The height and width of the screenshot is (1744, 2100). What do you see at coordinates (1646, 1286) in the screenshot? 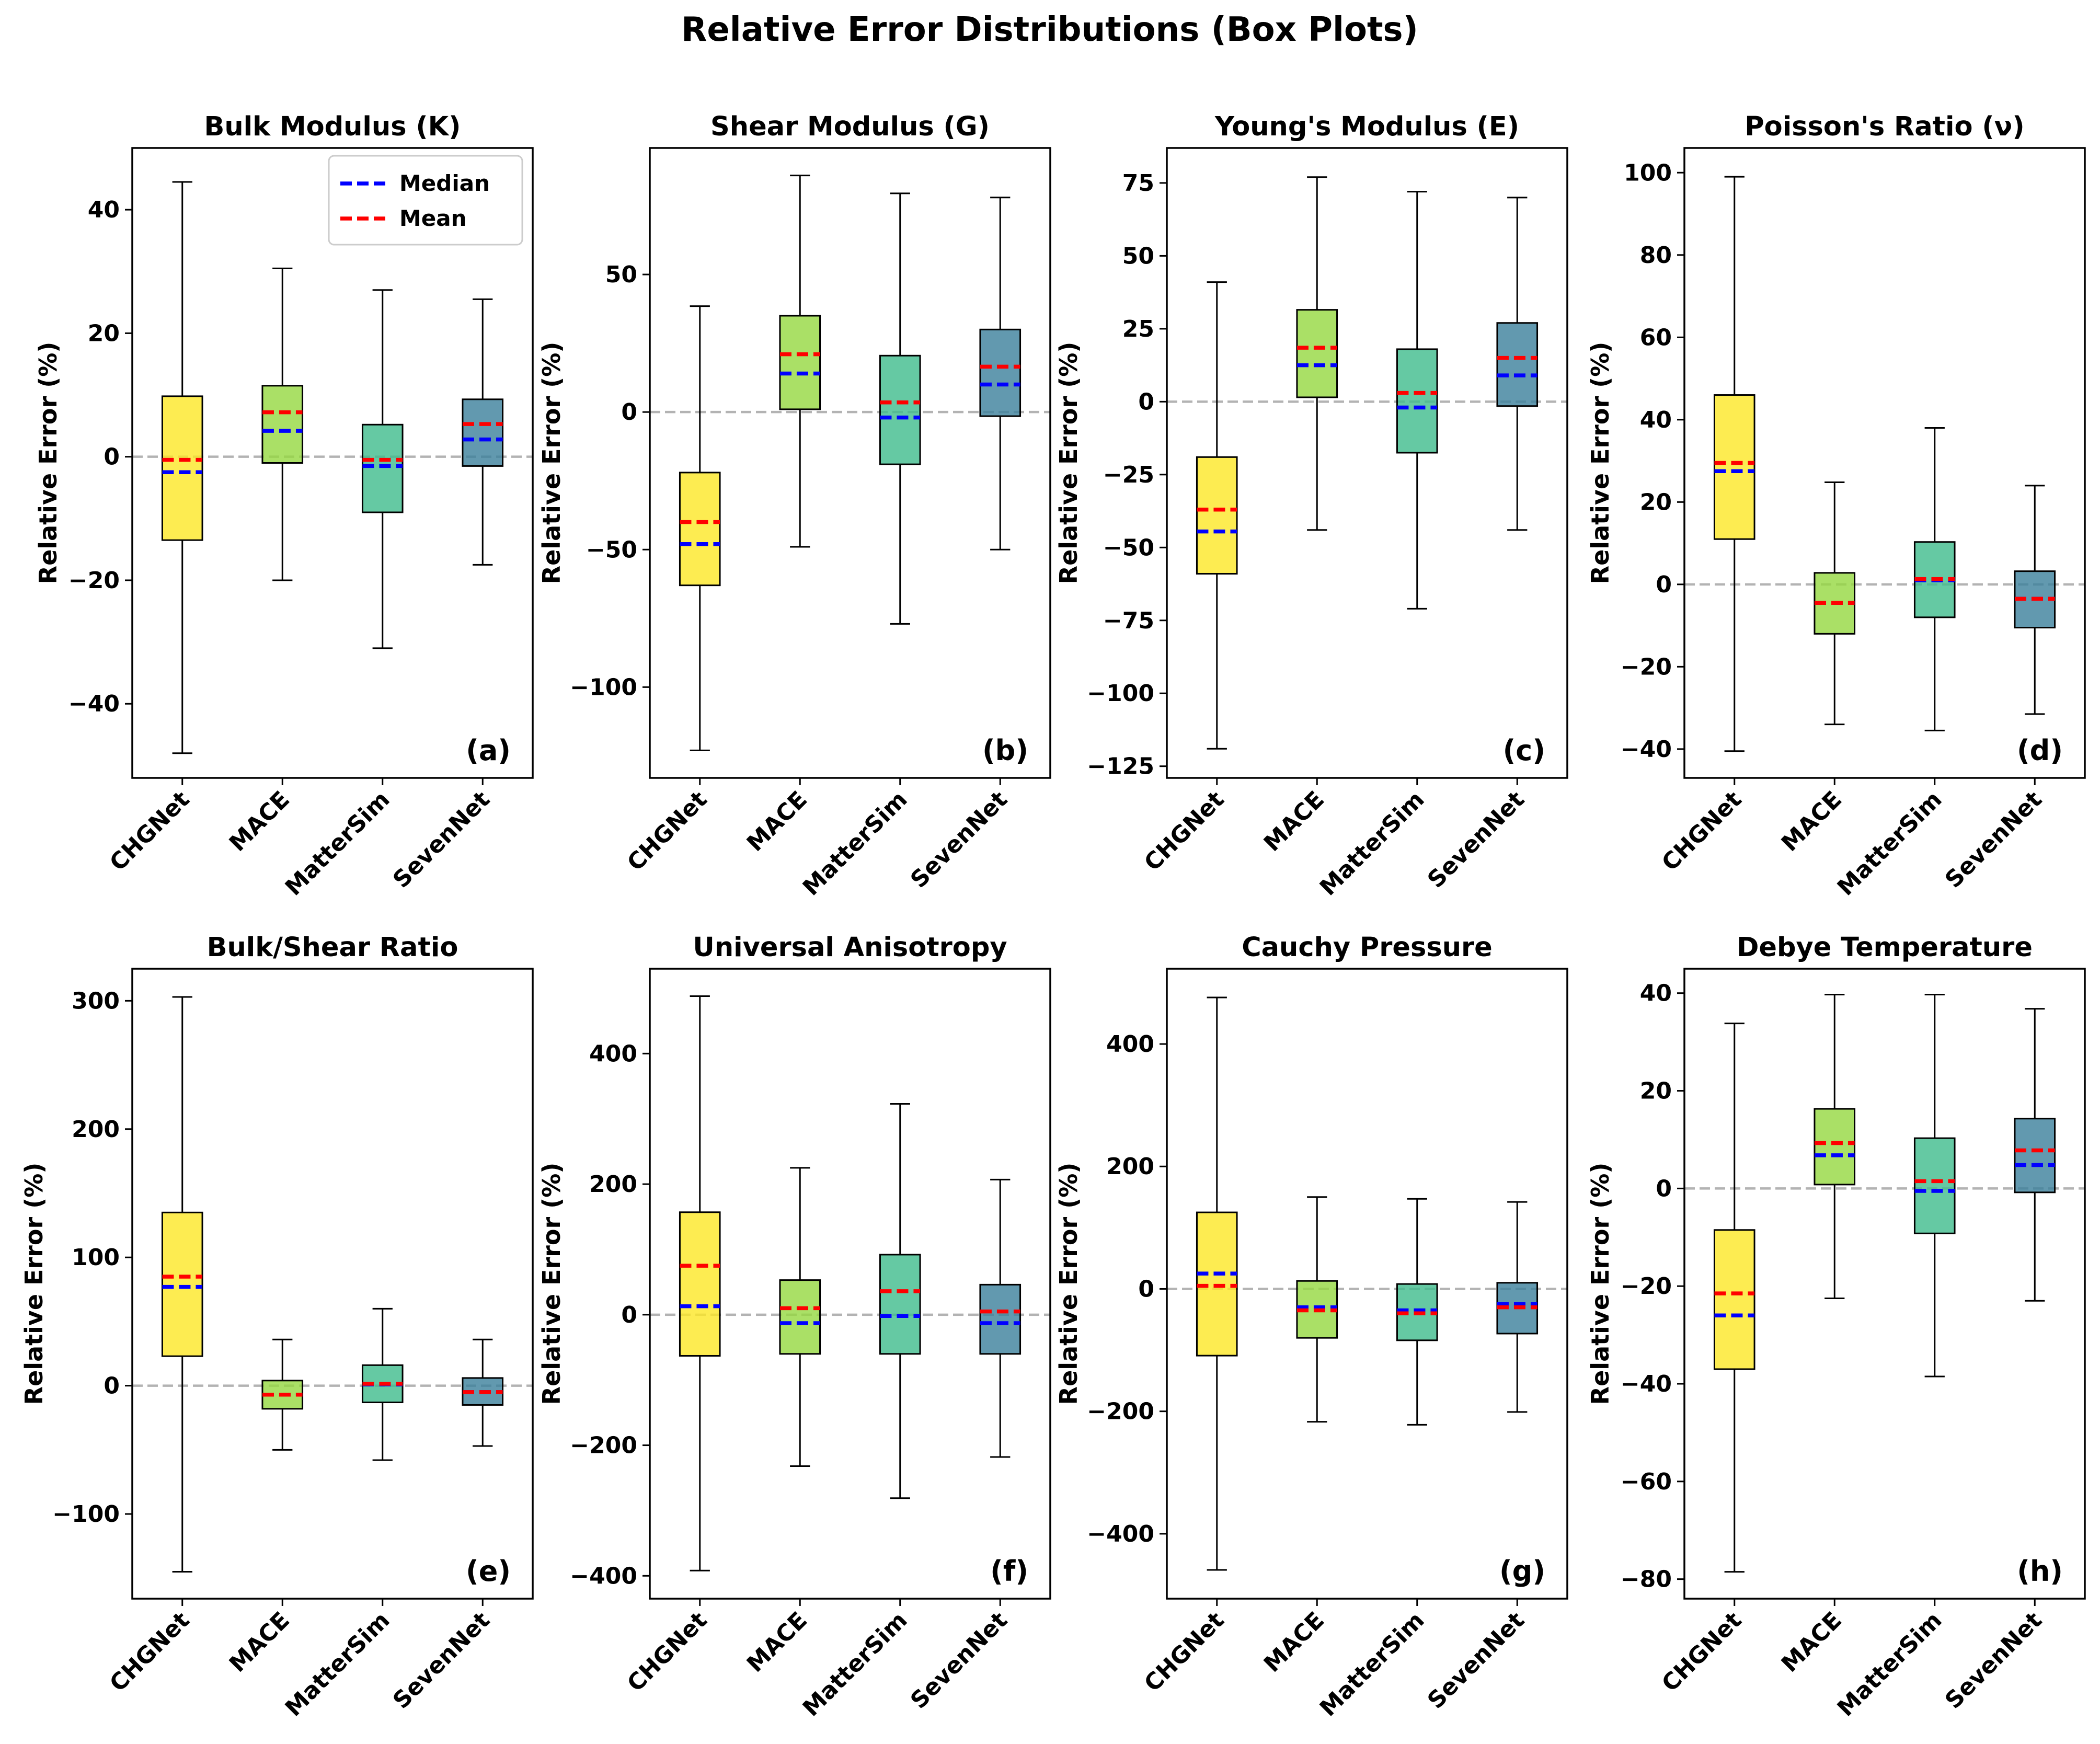
I see `y-tick-label: −20` at bounding box center [1646, 1286].